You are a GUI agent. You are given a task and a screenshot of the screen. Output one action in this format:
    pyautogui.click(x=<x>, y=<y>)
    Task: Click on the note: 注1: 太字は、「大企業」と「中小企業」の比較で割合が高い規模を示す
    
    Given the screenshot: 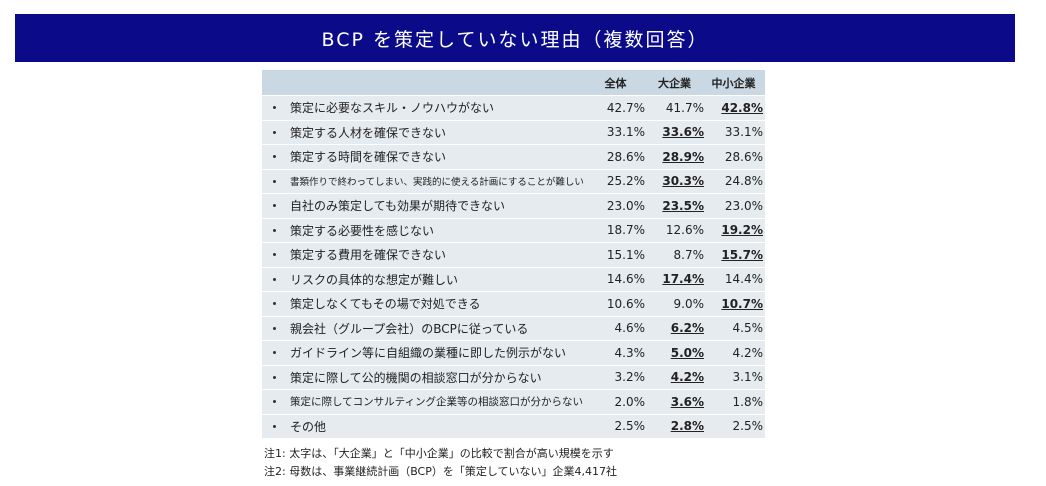 What is the action you would take?
    pyautogui.click(x=439, y=453)
    